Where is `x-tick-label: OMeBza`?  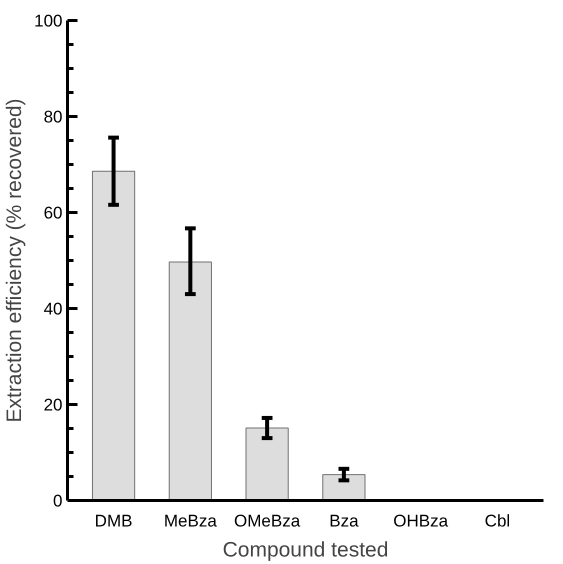
x-tick-label: OMeBza is located at coordinates (267, 521).